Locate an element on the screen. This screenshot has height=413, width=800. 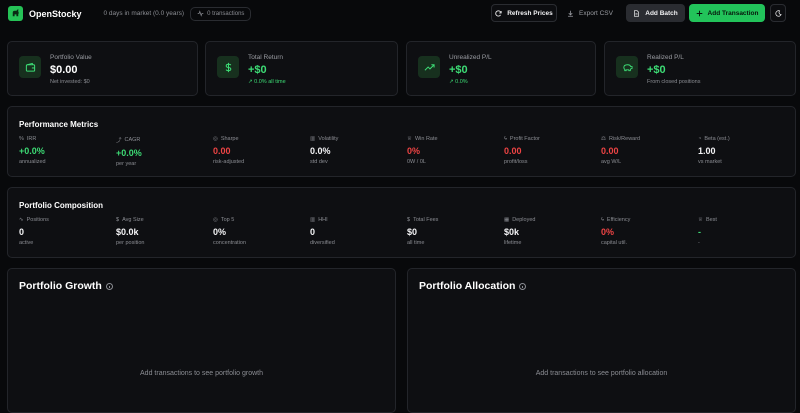
stat-label: Portfolio Value is located at coordinates (71, 57).